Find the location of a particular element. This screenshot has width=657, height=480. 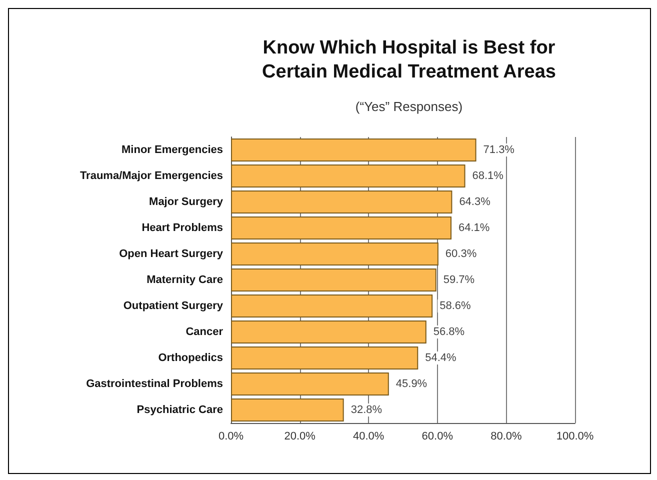

x-tick-label: 80.0% is located at coordinates (506, 436).